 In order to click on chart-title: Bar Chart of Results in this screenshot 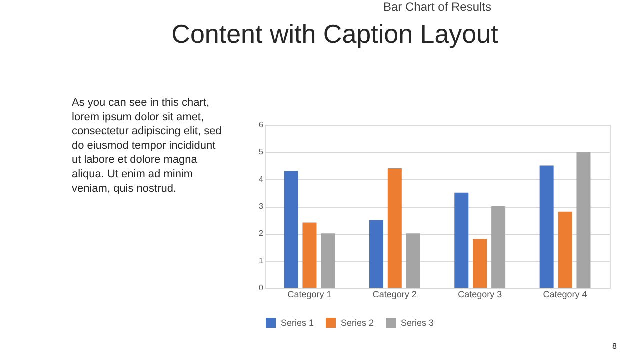, I will do `click(437, 7)`.